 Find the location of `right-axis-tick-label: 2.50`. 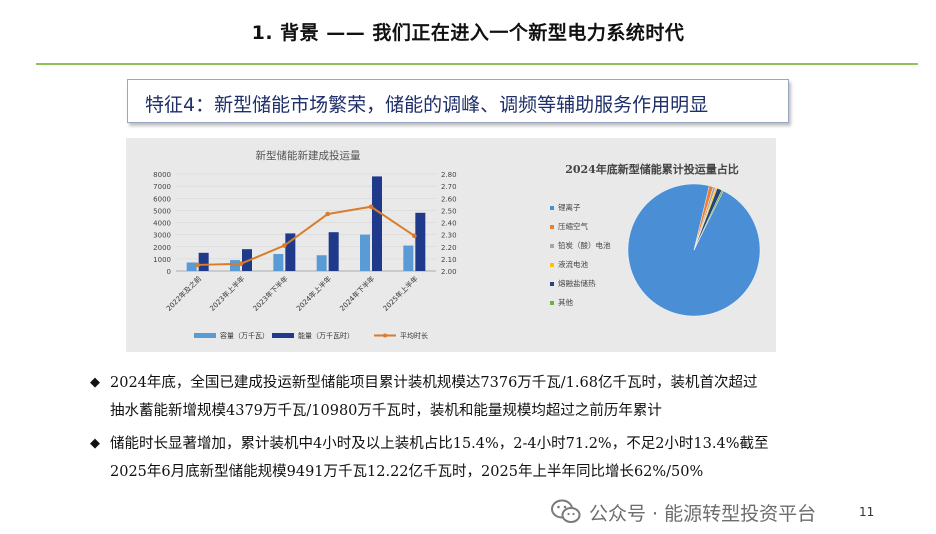

right-axis-tick-label: 2.50 is located at coordinates (449, 211).